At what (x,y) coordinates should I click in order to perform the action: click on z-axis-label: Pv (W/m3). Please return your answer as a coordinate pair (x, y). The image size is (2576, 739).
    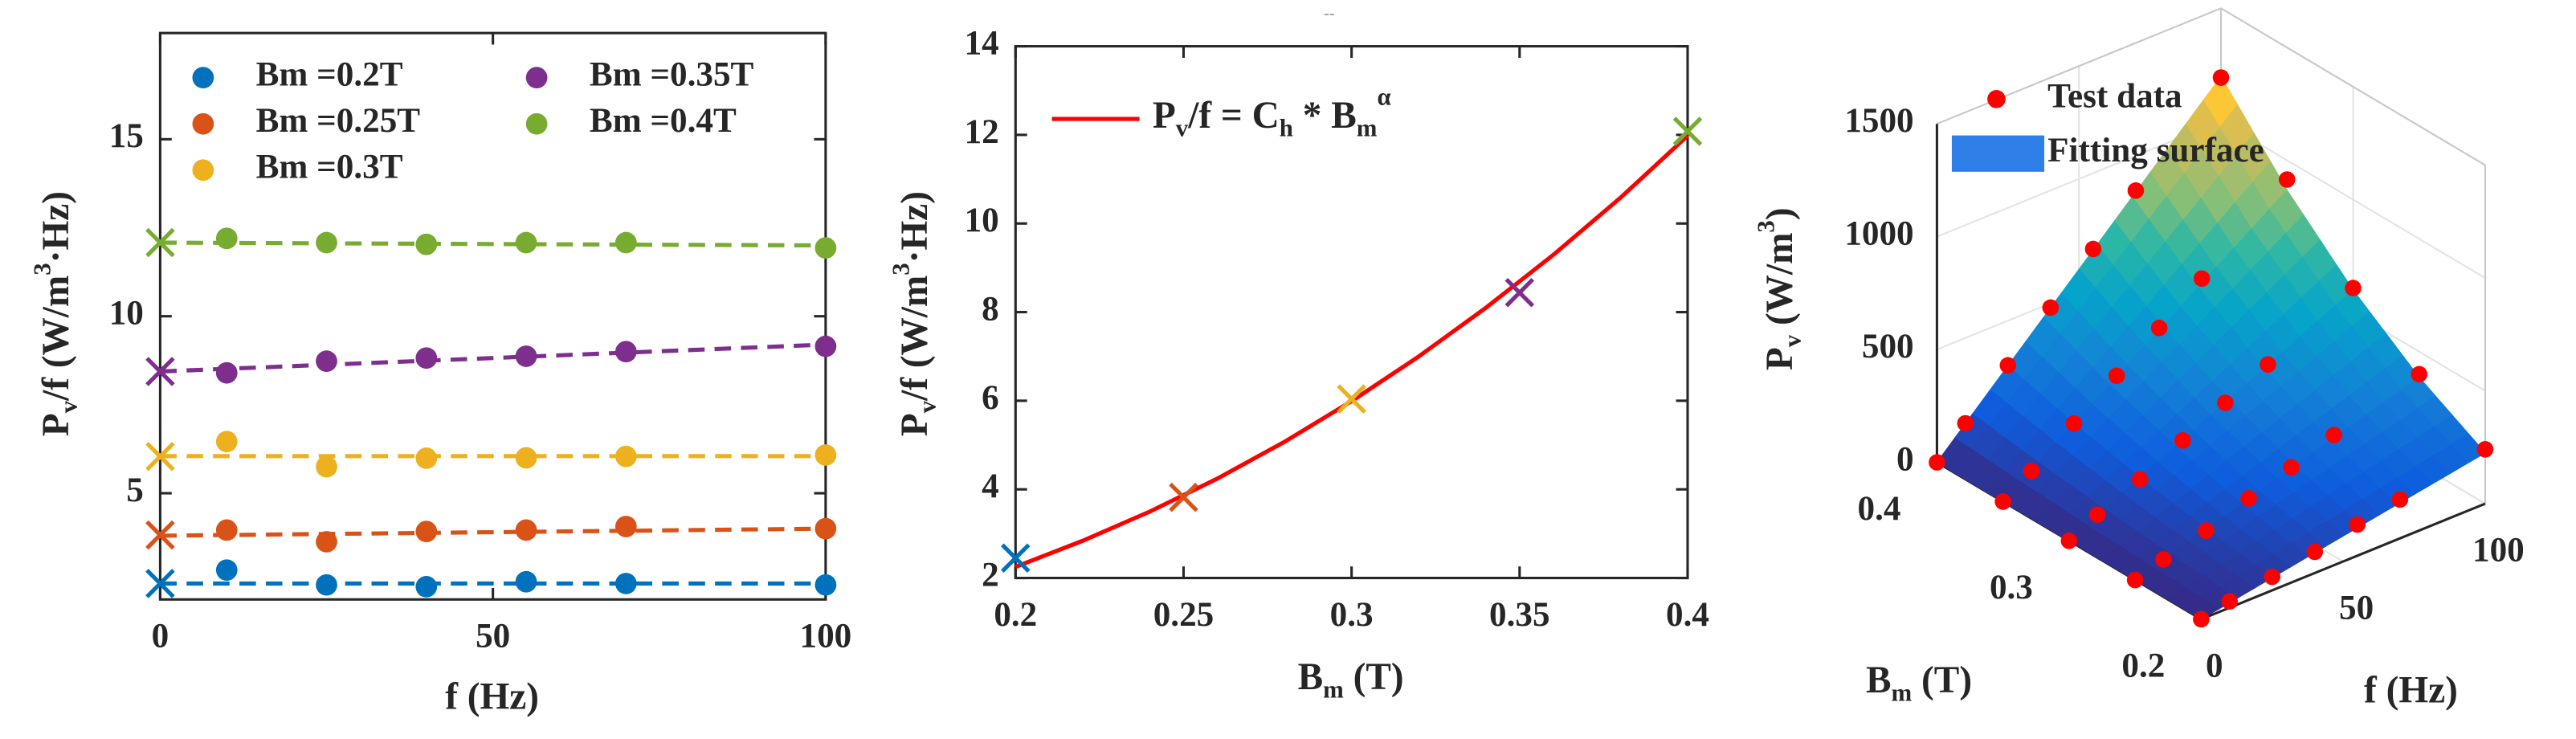
    Looking at the image, I should click on (1779, 288).